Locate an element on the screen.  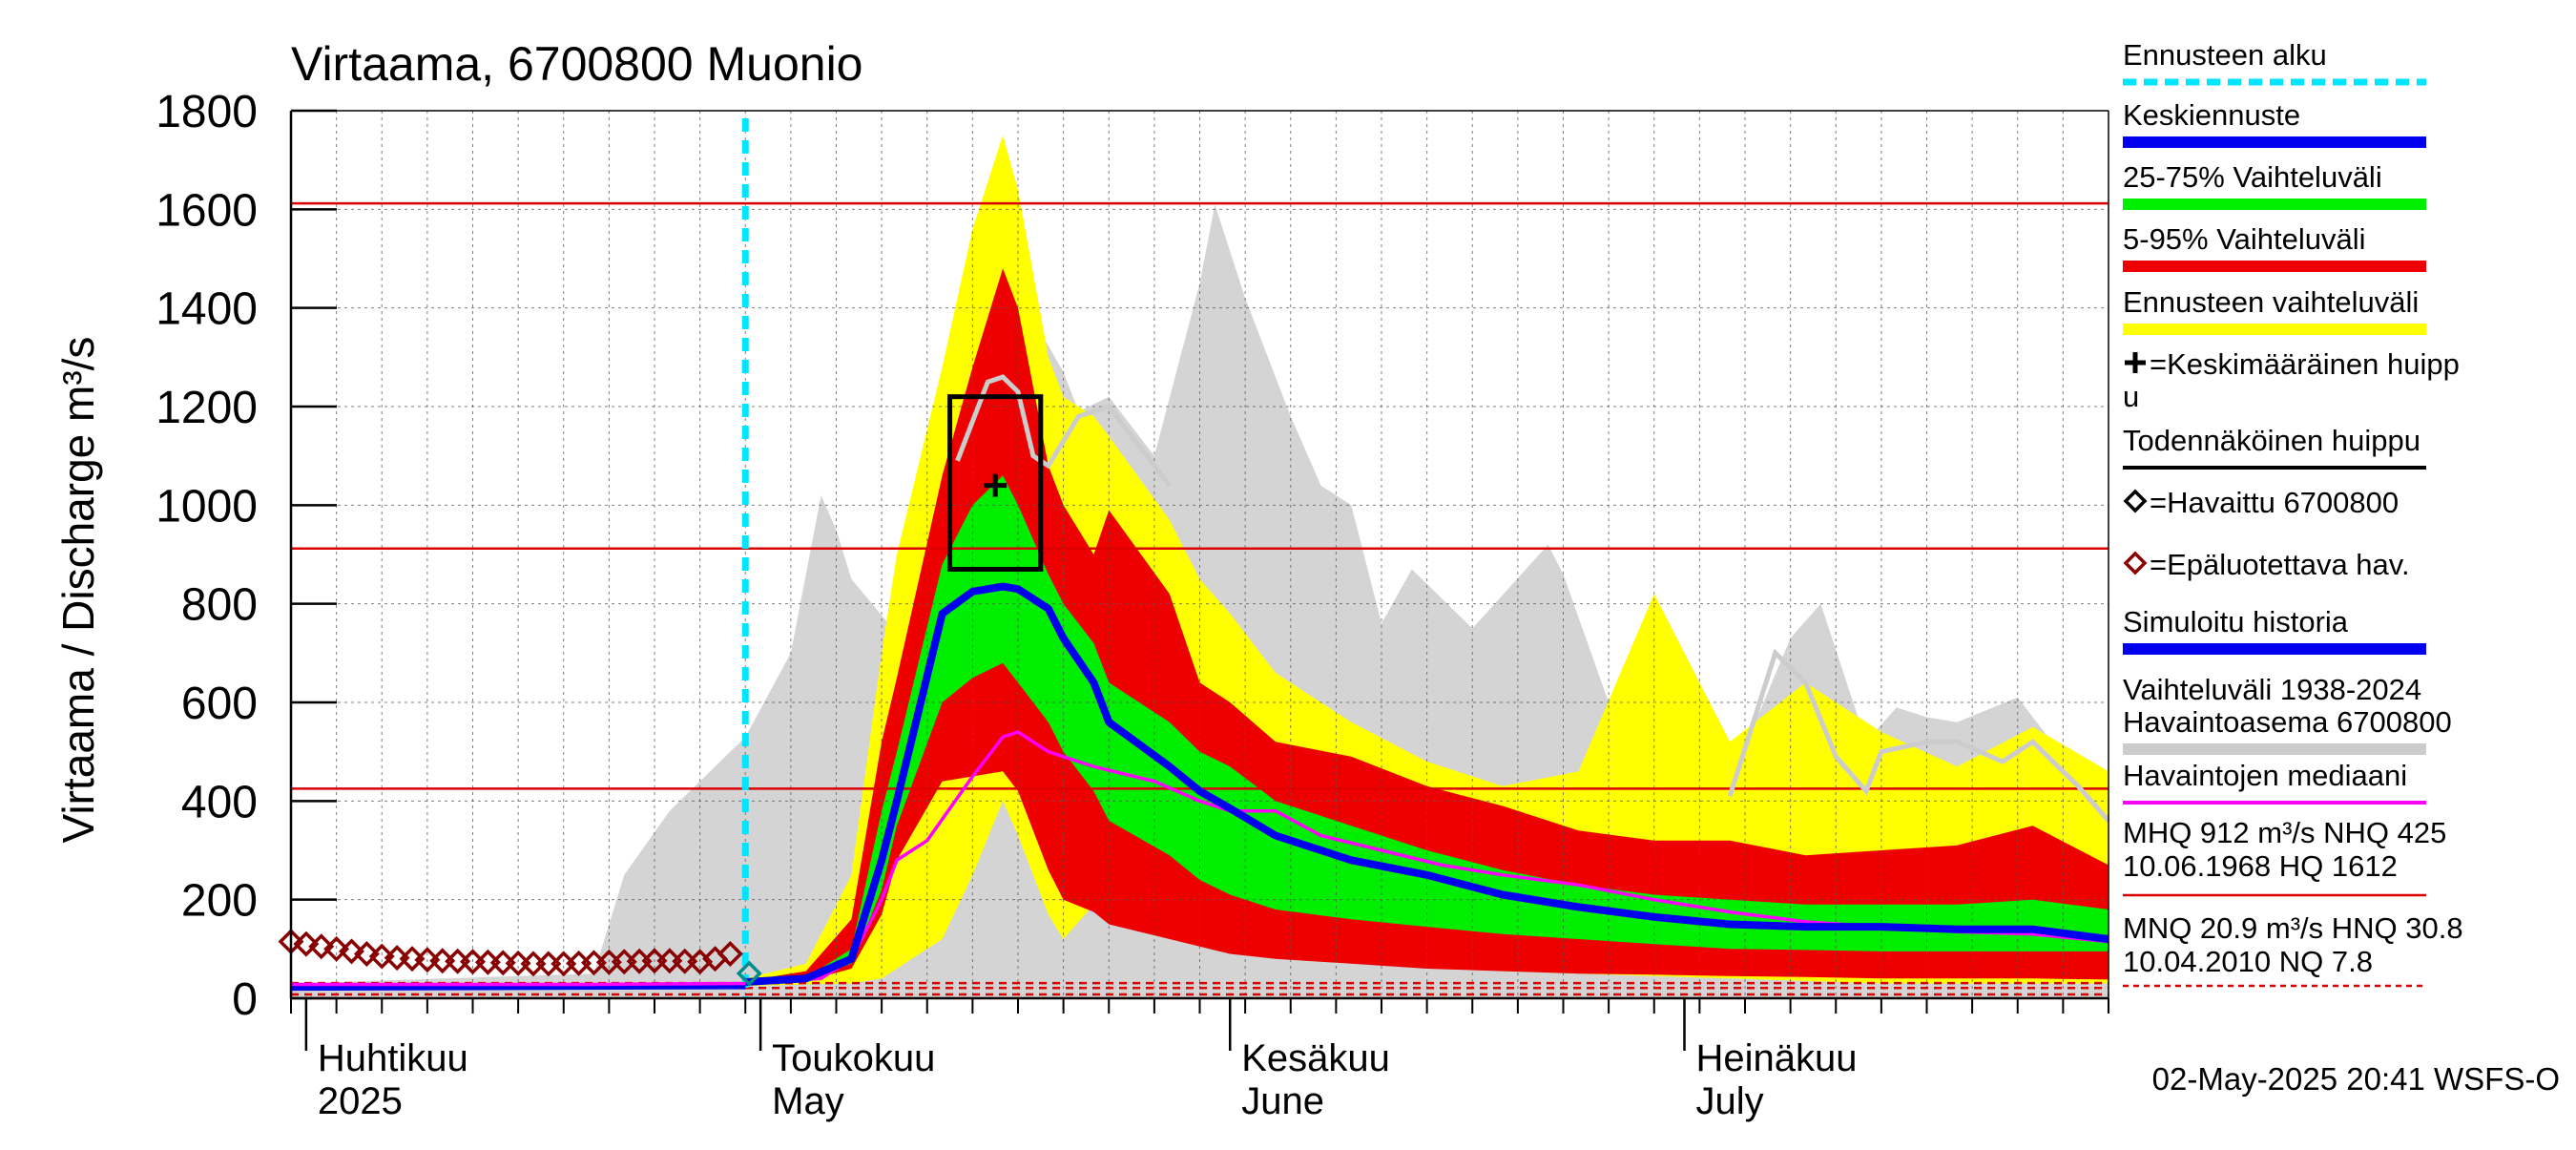
stats-line-3: MNQ 20.9 m³/s HNQ 30.8 is located at coordinates (2293, 928).